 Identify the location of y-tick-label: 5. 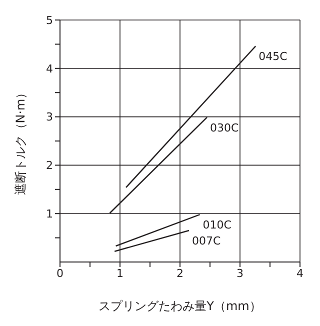
(49, 20).